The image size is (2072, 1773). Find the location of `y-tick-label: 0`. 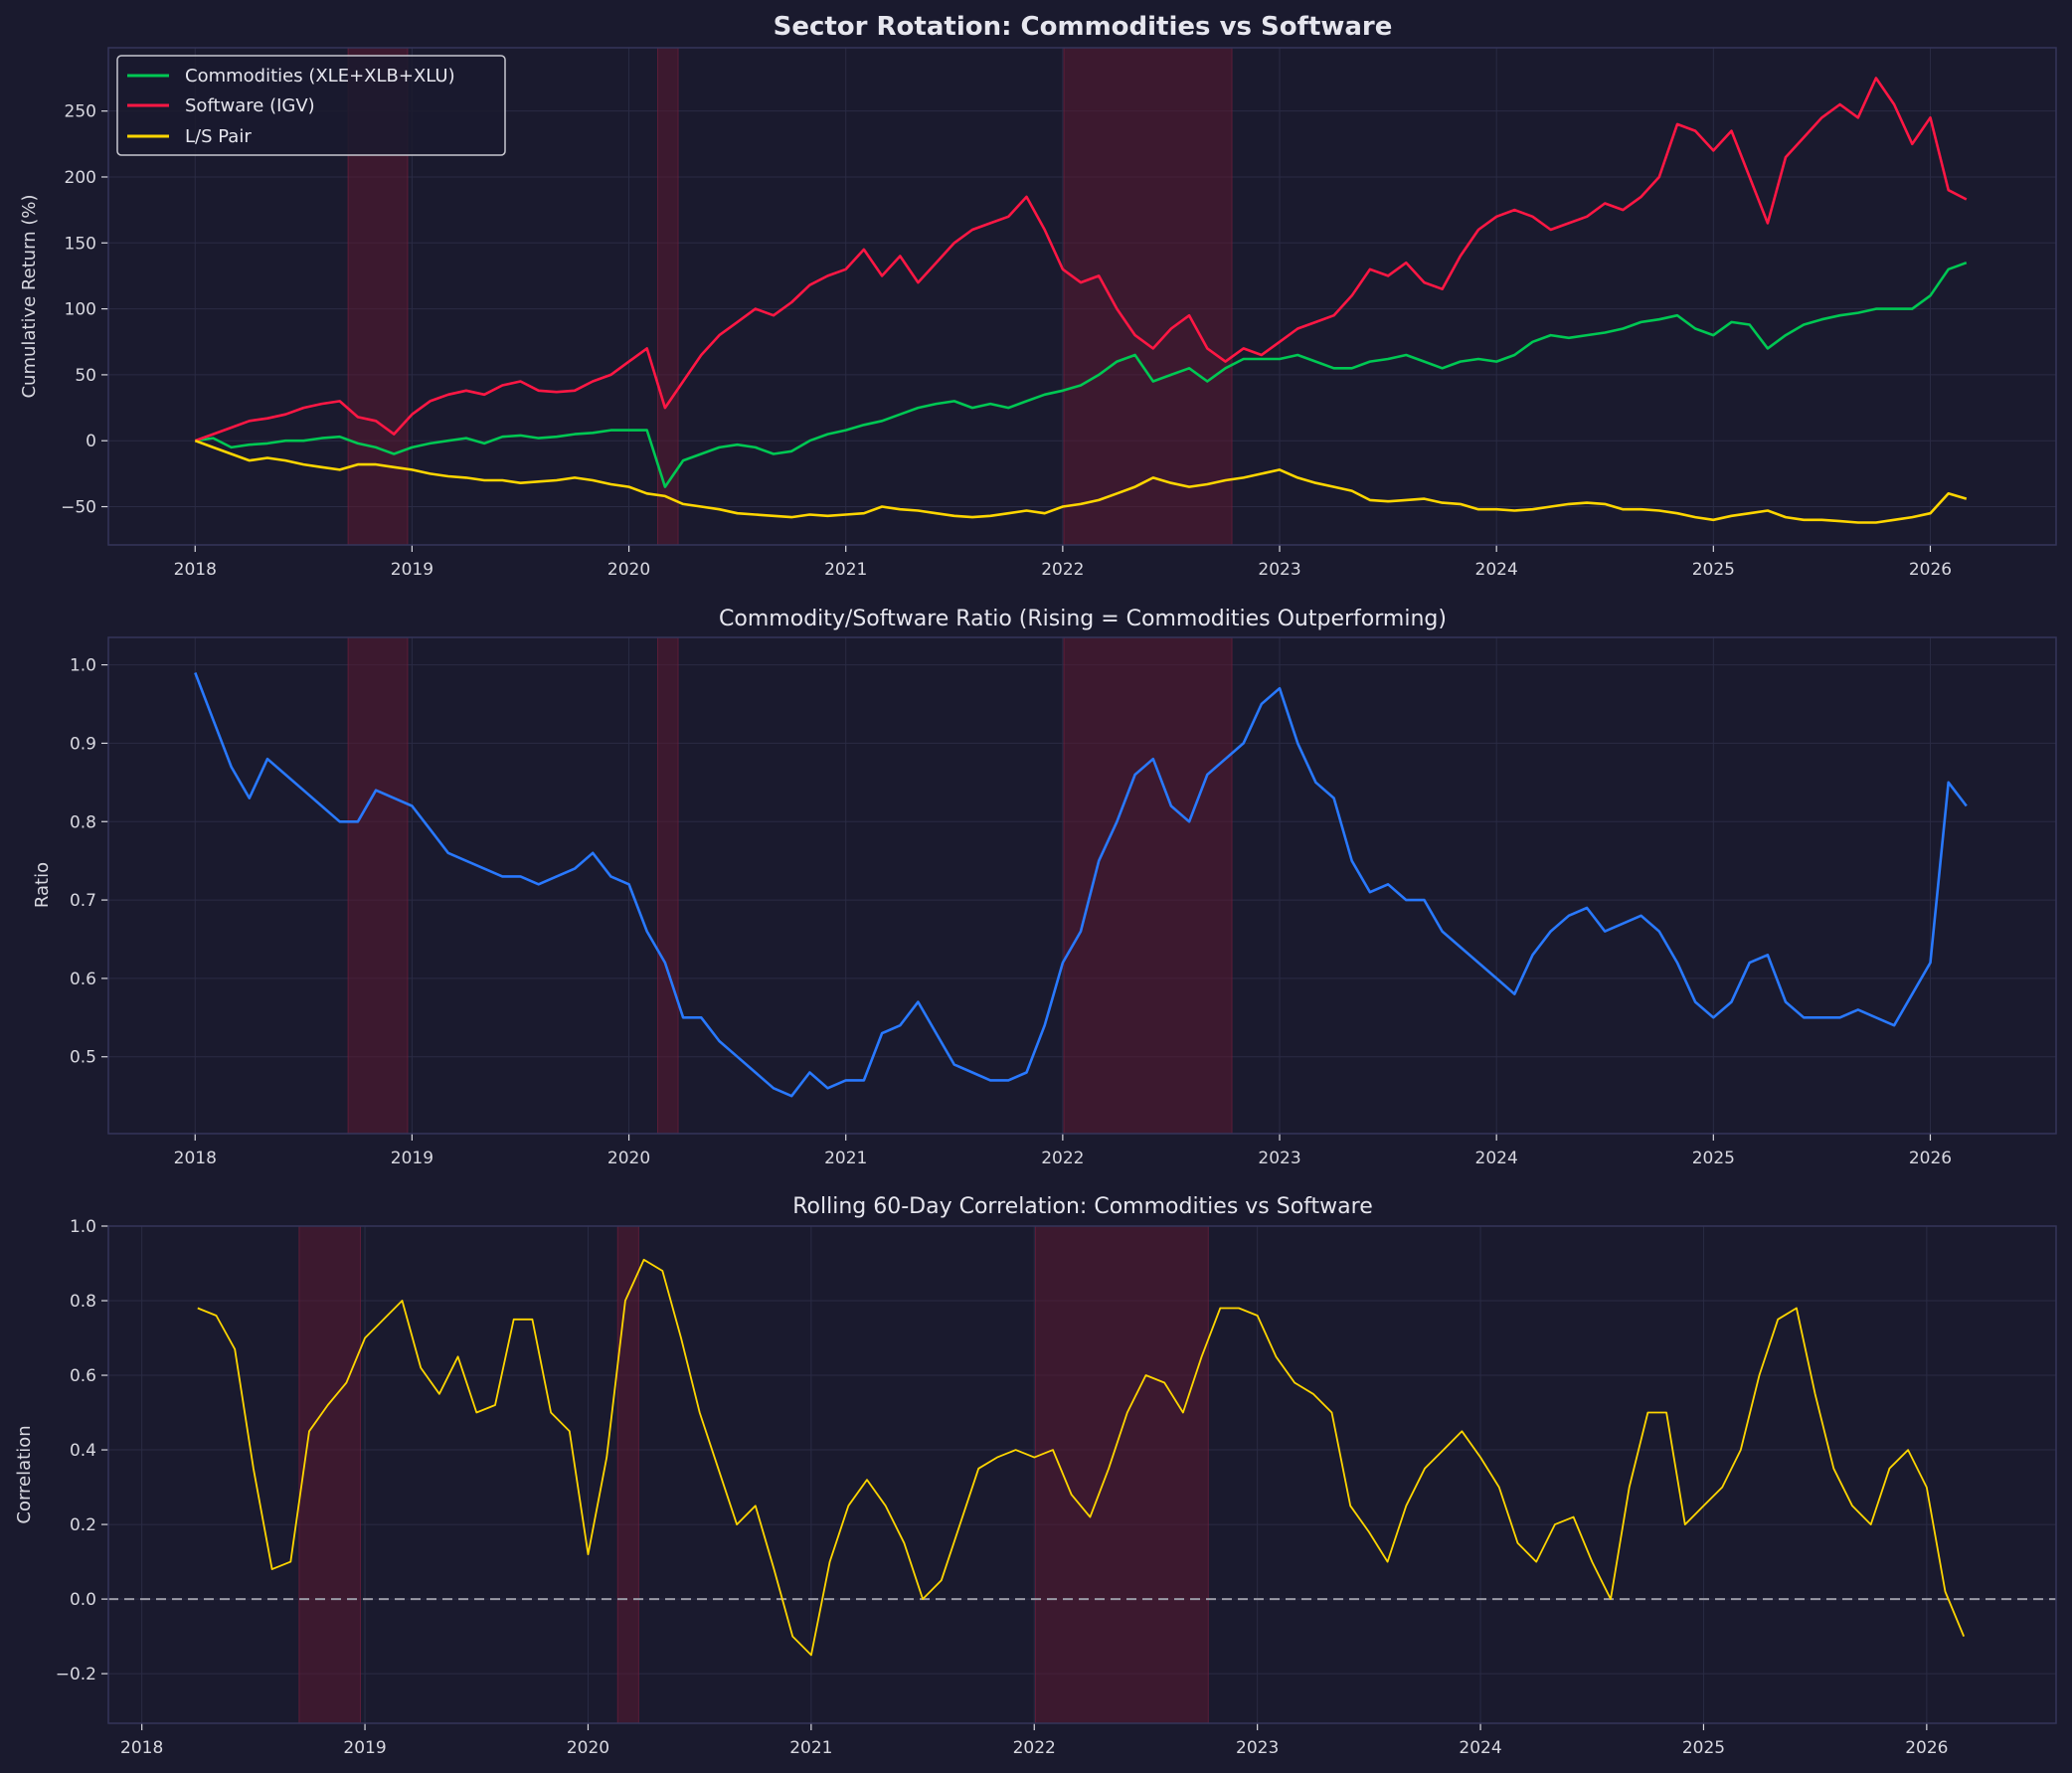

y-tick-label: 0 is located at coordinates (91, 441).